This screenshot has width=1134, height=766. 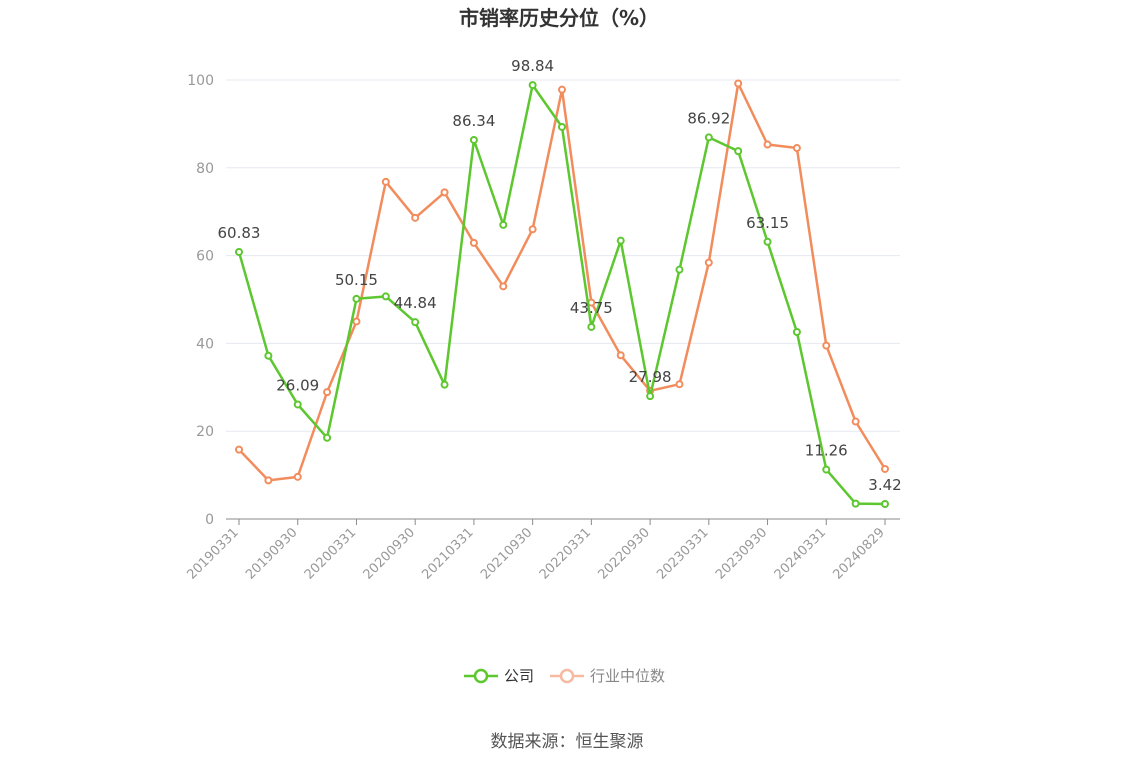 What do you see at coordinates (858, 553) in the screenshot?
I see `x-tick-label: 20240829` at bounding box center [858, 553].